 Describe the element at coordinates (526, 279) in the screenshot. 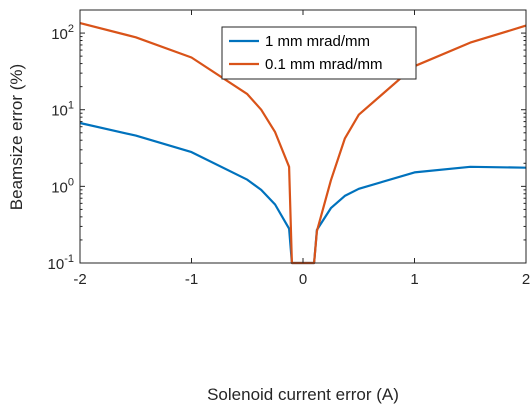

I see `x-tick-label: 2` at that location.